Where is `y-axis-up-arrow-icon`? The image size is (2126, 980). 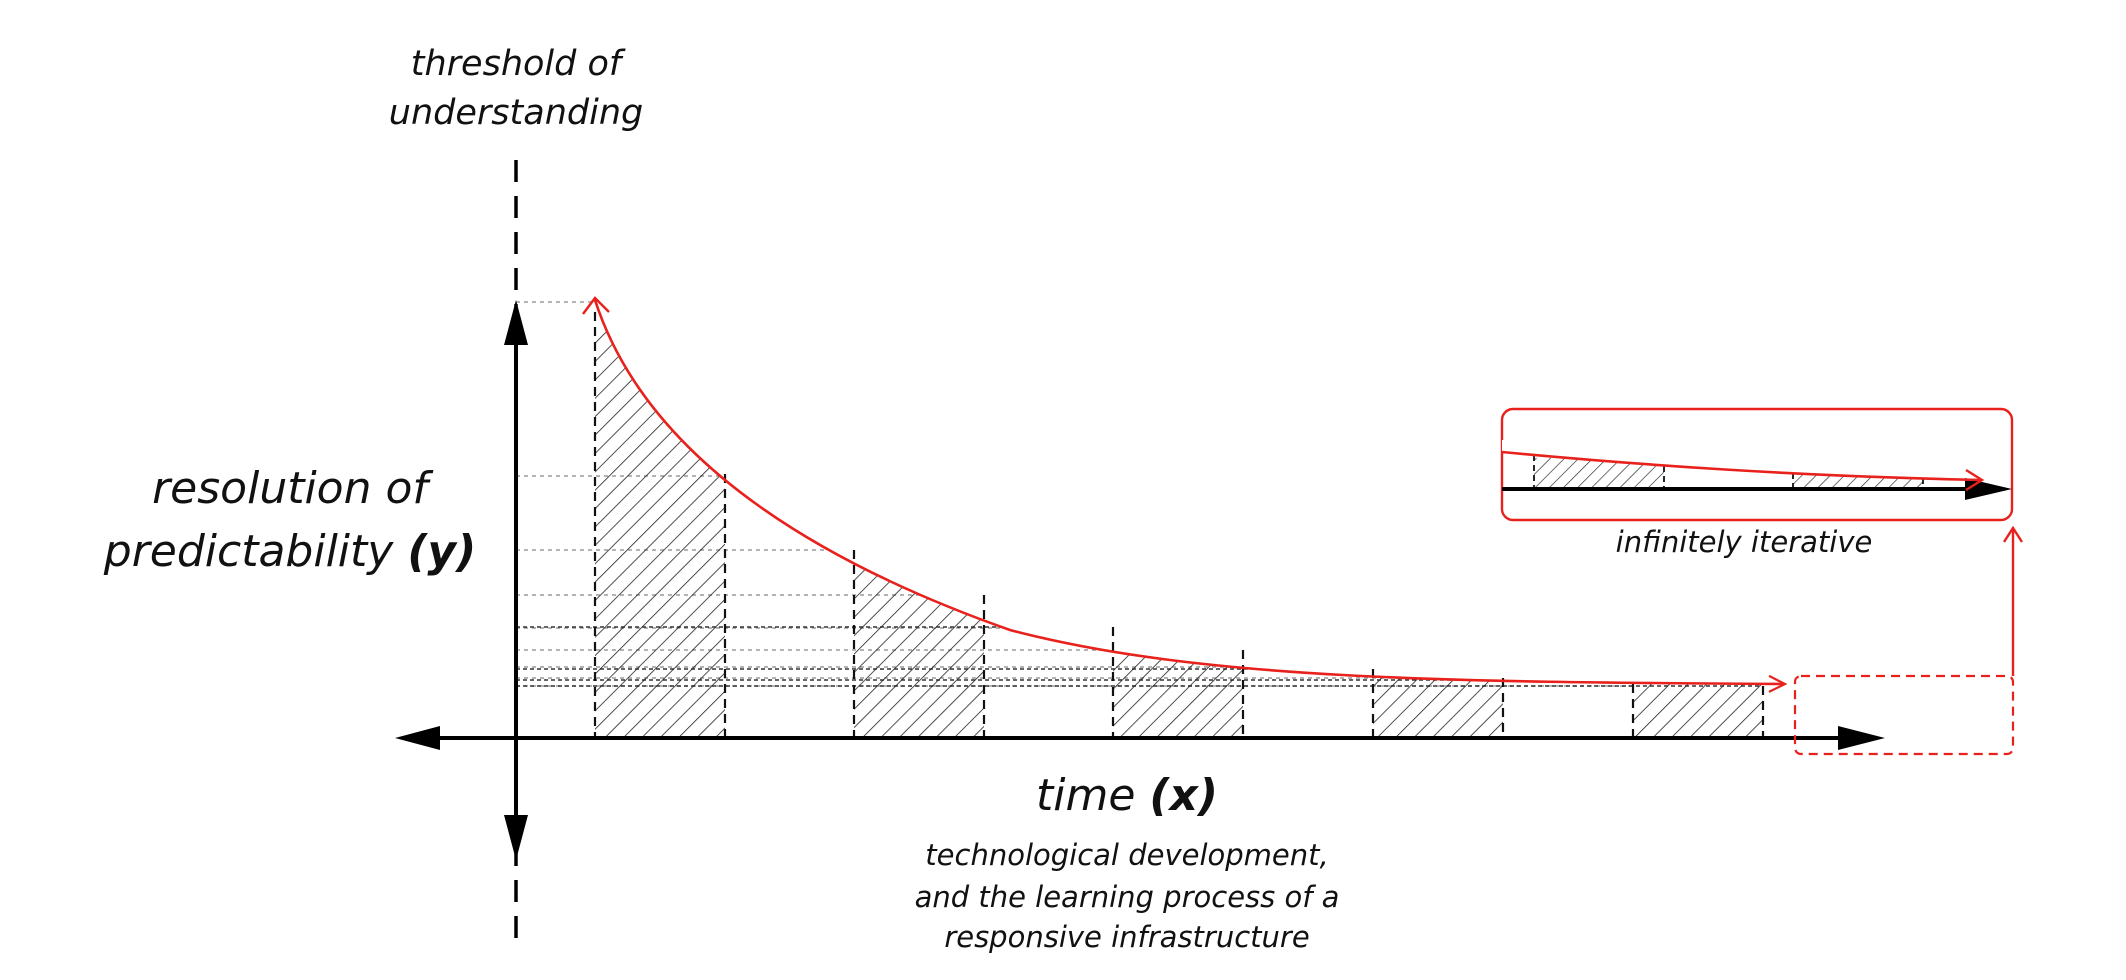
y-axis-up-arrow-icon is located at coordinates (516, 322).